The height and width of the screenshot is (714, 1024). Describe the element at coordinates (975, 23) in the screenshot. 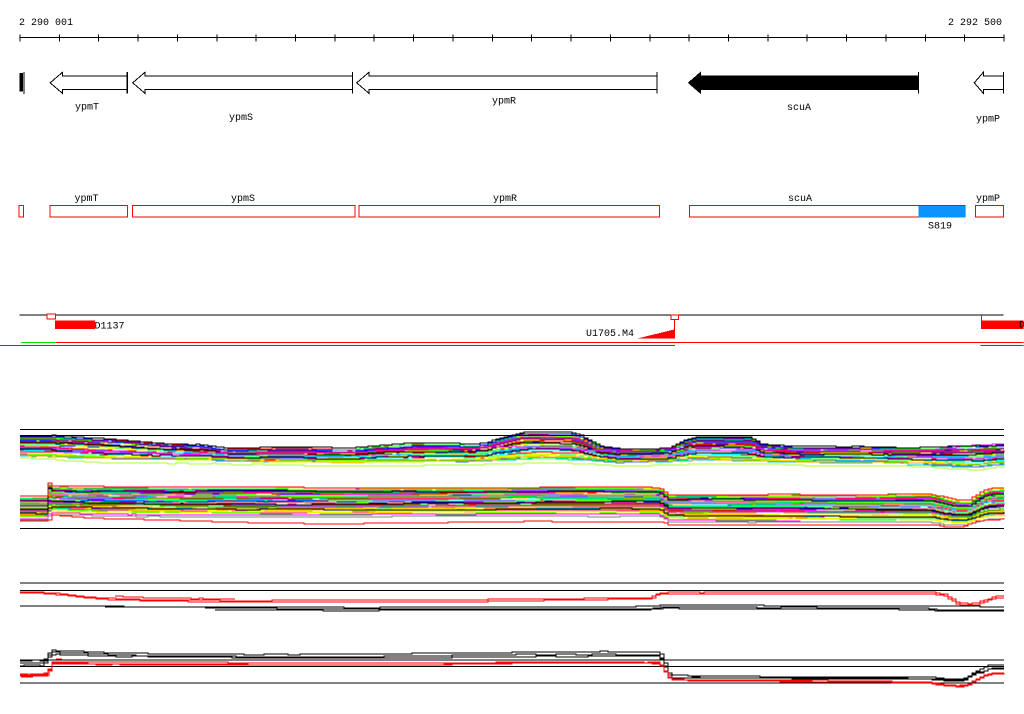

I see `svg-text: 2 292 500` at that location.